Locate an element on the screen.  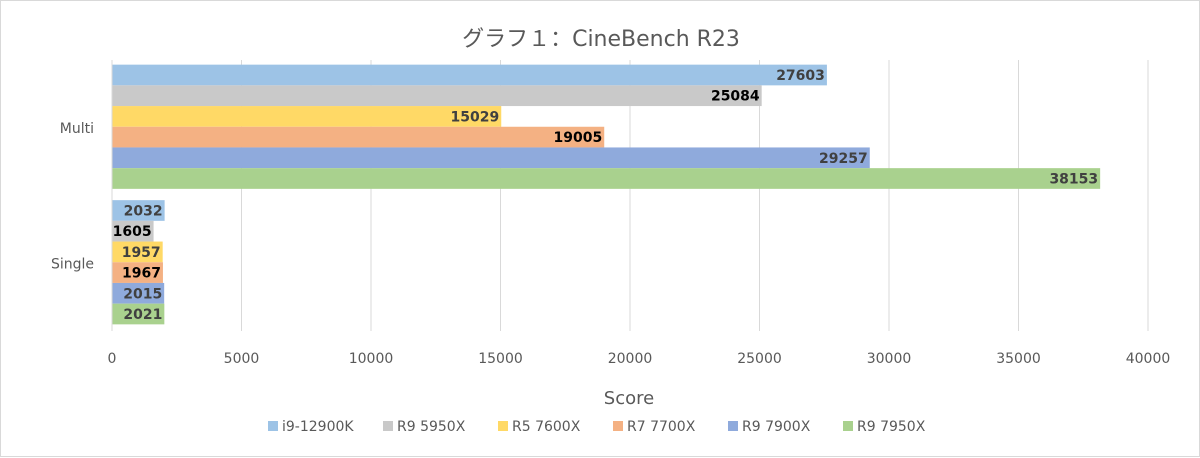
data-label: 2021 is located at coordinates (142, 315).